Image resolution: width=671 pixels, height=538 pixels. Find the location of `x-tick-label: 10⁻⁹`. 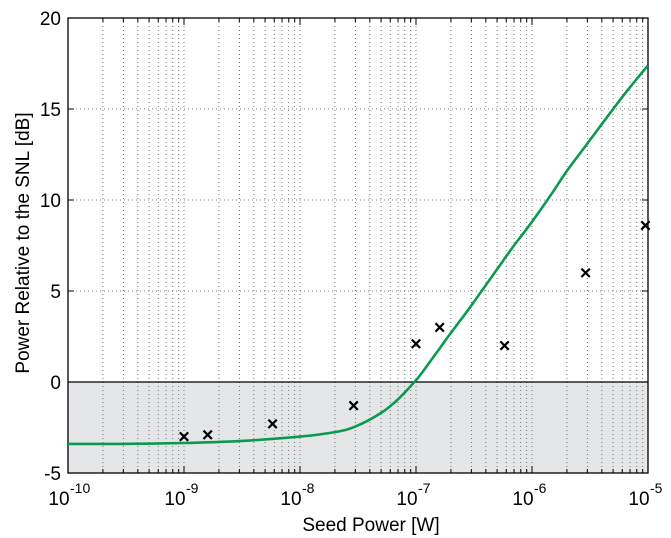

x-tick-label: 10⁻⁹ is located at coordinates (181, 495).